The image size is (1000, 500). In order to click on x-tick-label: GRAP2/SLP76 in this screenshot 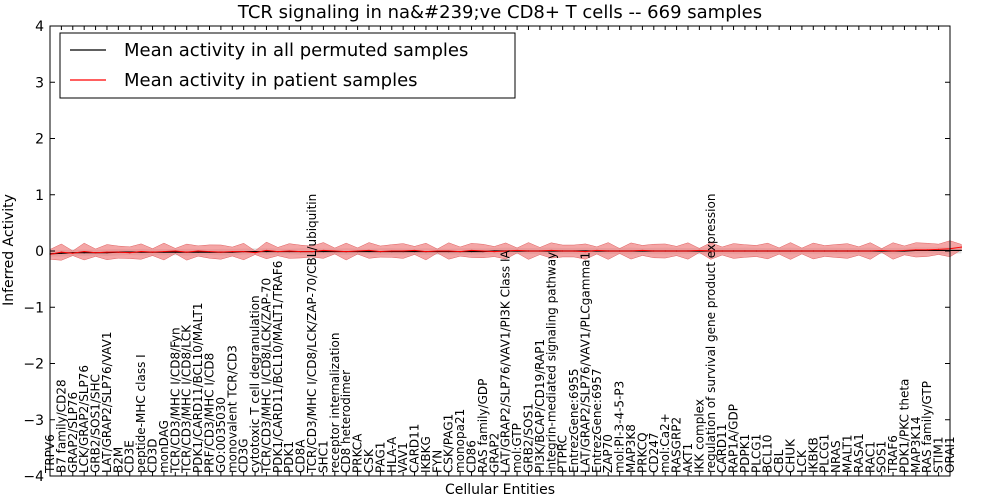, I will do `click(73, 432)`.